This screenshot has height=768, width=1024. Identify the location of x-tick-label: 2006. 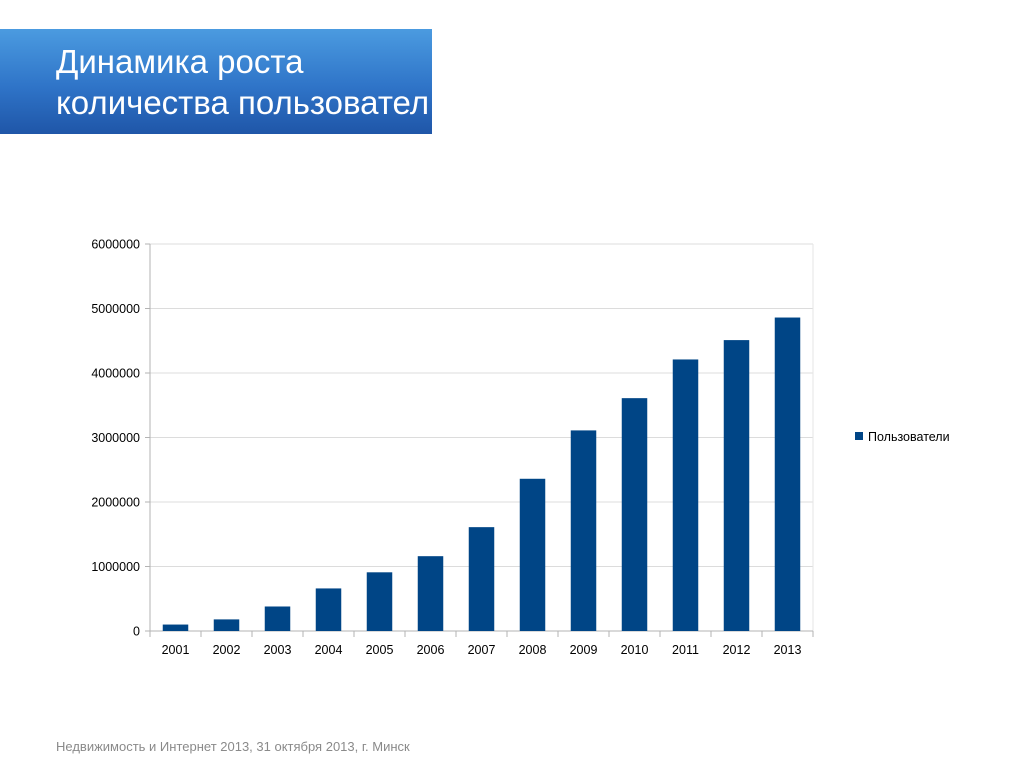
(431, 650).